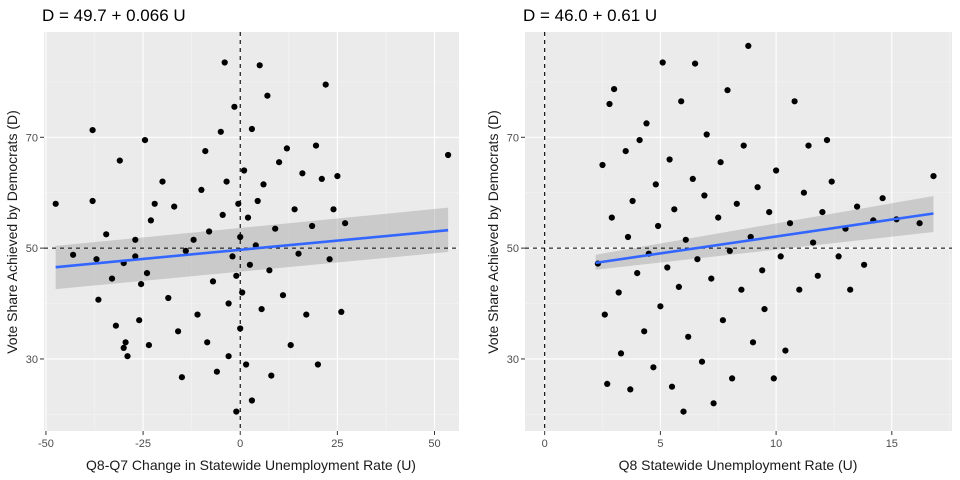  I want to click on left-regression-line, so click(252, 248).